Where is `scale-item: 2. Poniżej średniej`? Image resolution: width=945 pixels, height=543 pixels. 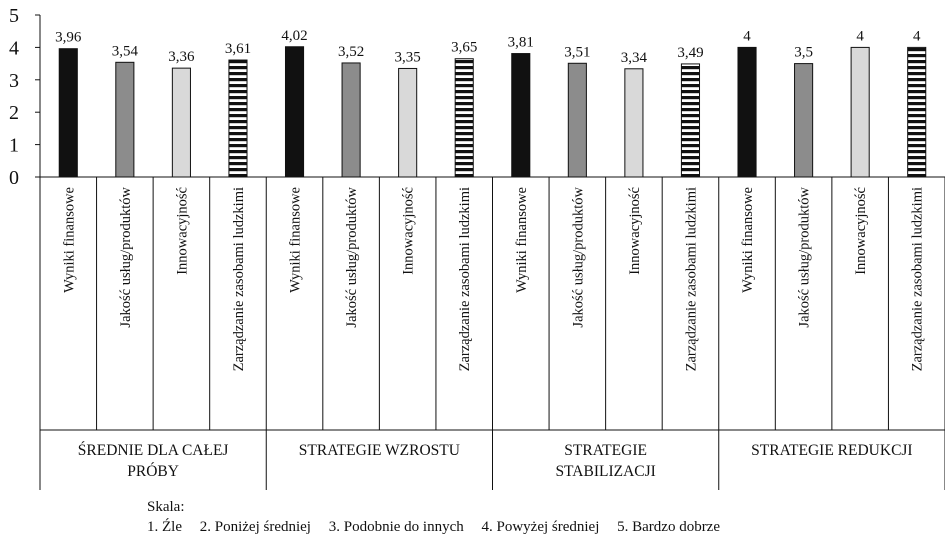 scale-item: 2. Poniżej średniej is located at coordinates (255, 527).